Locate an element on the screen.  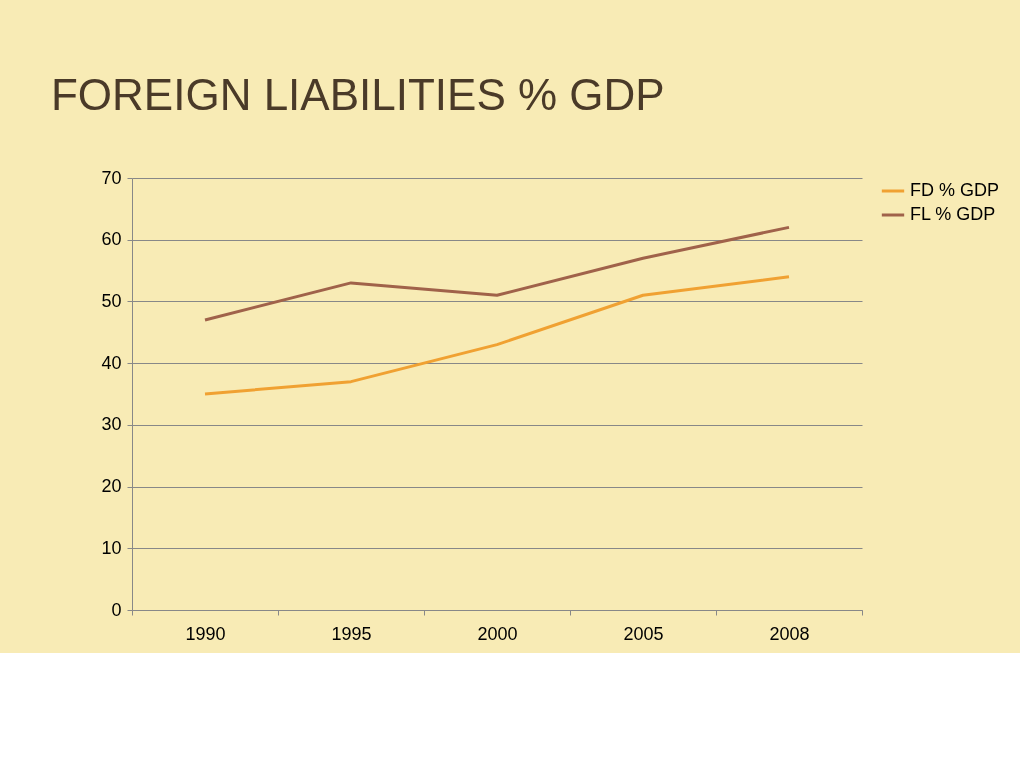
chart-title: FOREIGN LIABILITIES % GDP is located at coordinates (357, 94).